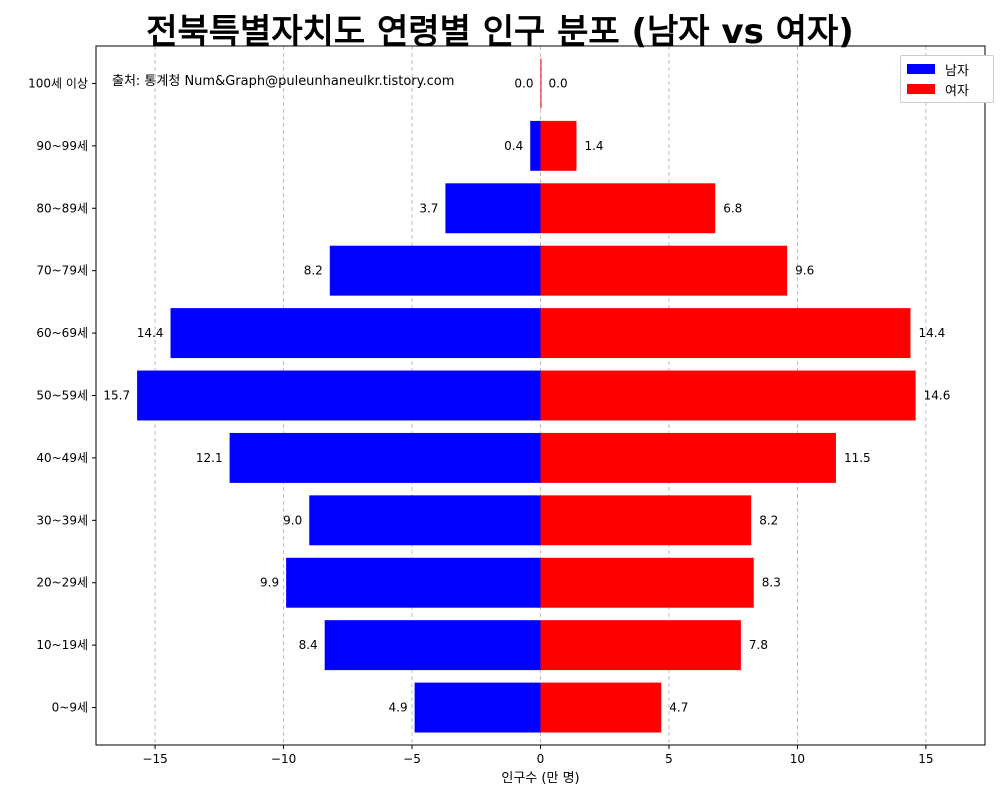 The height and width of the screenshot is (800, 1000). What do you see at coordinates (62, 458) in the screenshot?
I see `y-tick-label: 40~49세` at bounding box center [62, 458].